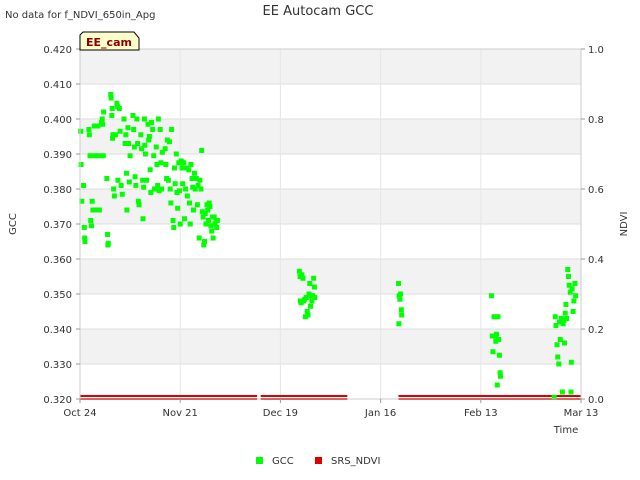 This screenshot has width=640, height=480. I want to click on legend-ndvi-swatch, so click(318, 460).